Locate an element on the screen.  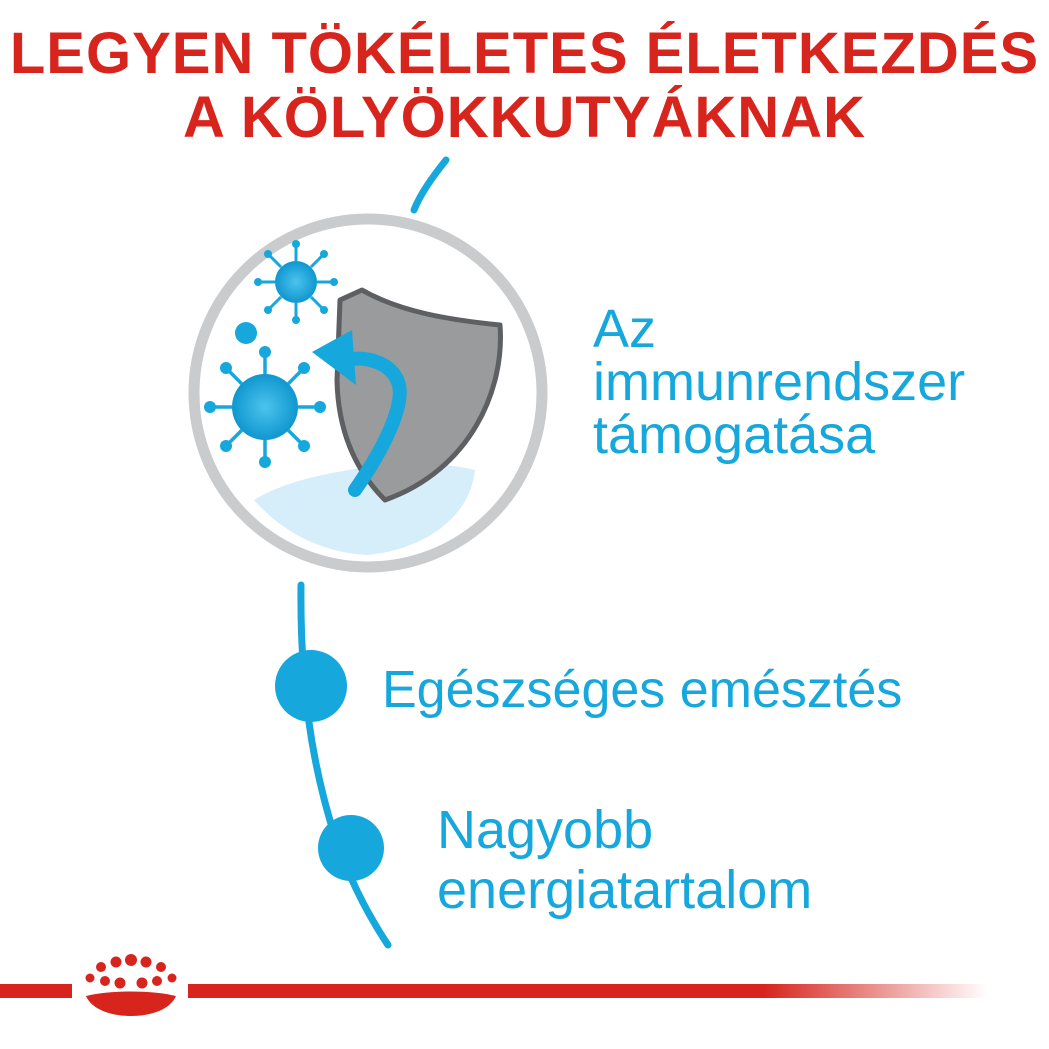
feature-healthy-digestion: Egészséges emésztés is located at coordinates (642, 690).